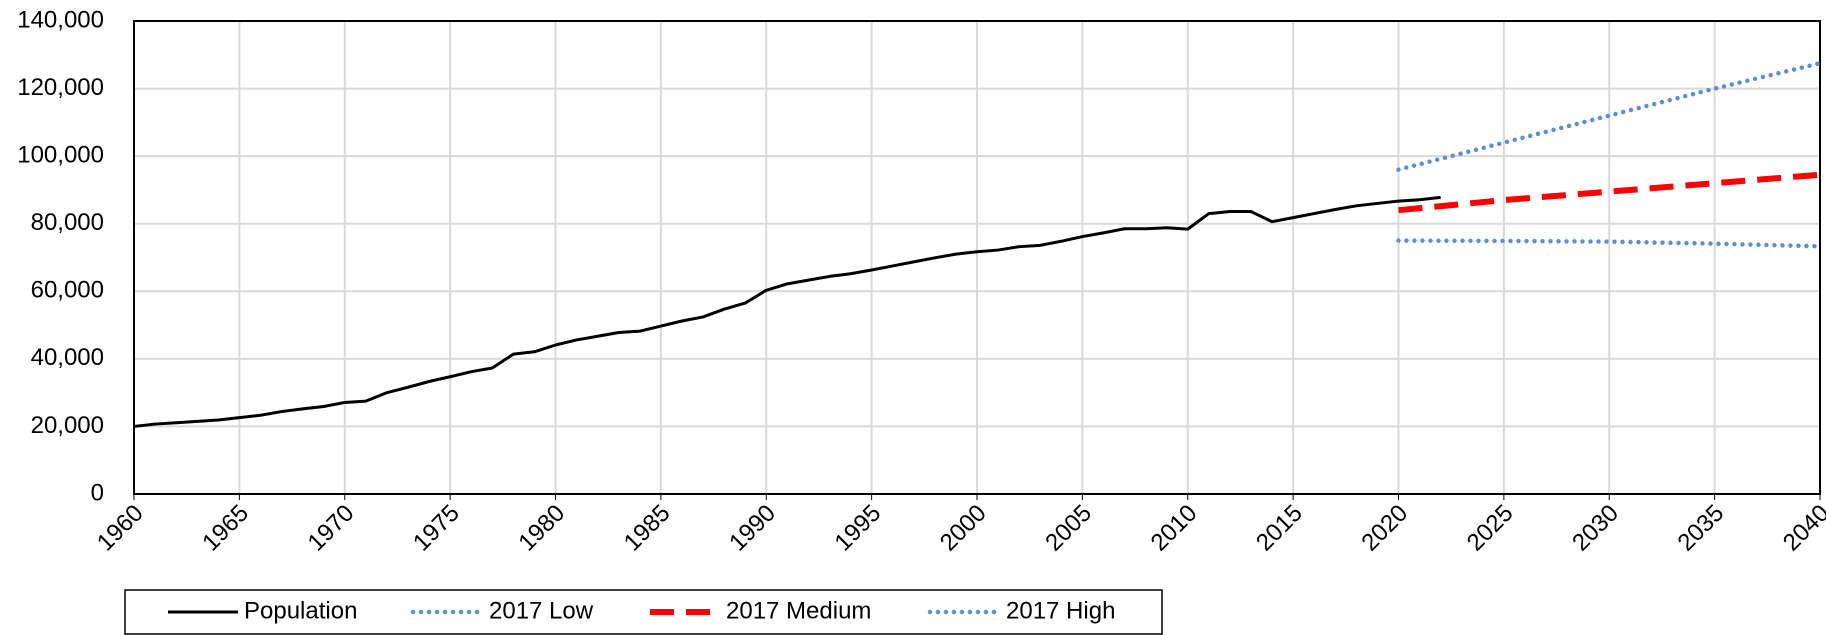  I want to click on x-tick-label: 1975, so click(436, 528).